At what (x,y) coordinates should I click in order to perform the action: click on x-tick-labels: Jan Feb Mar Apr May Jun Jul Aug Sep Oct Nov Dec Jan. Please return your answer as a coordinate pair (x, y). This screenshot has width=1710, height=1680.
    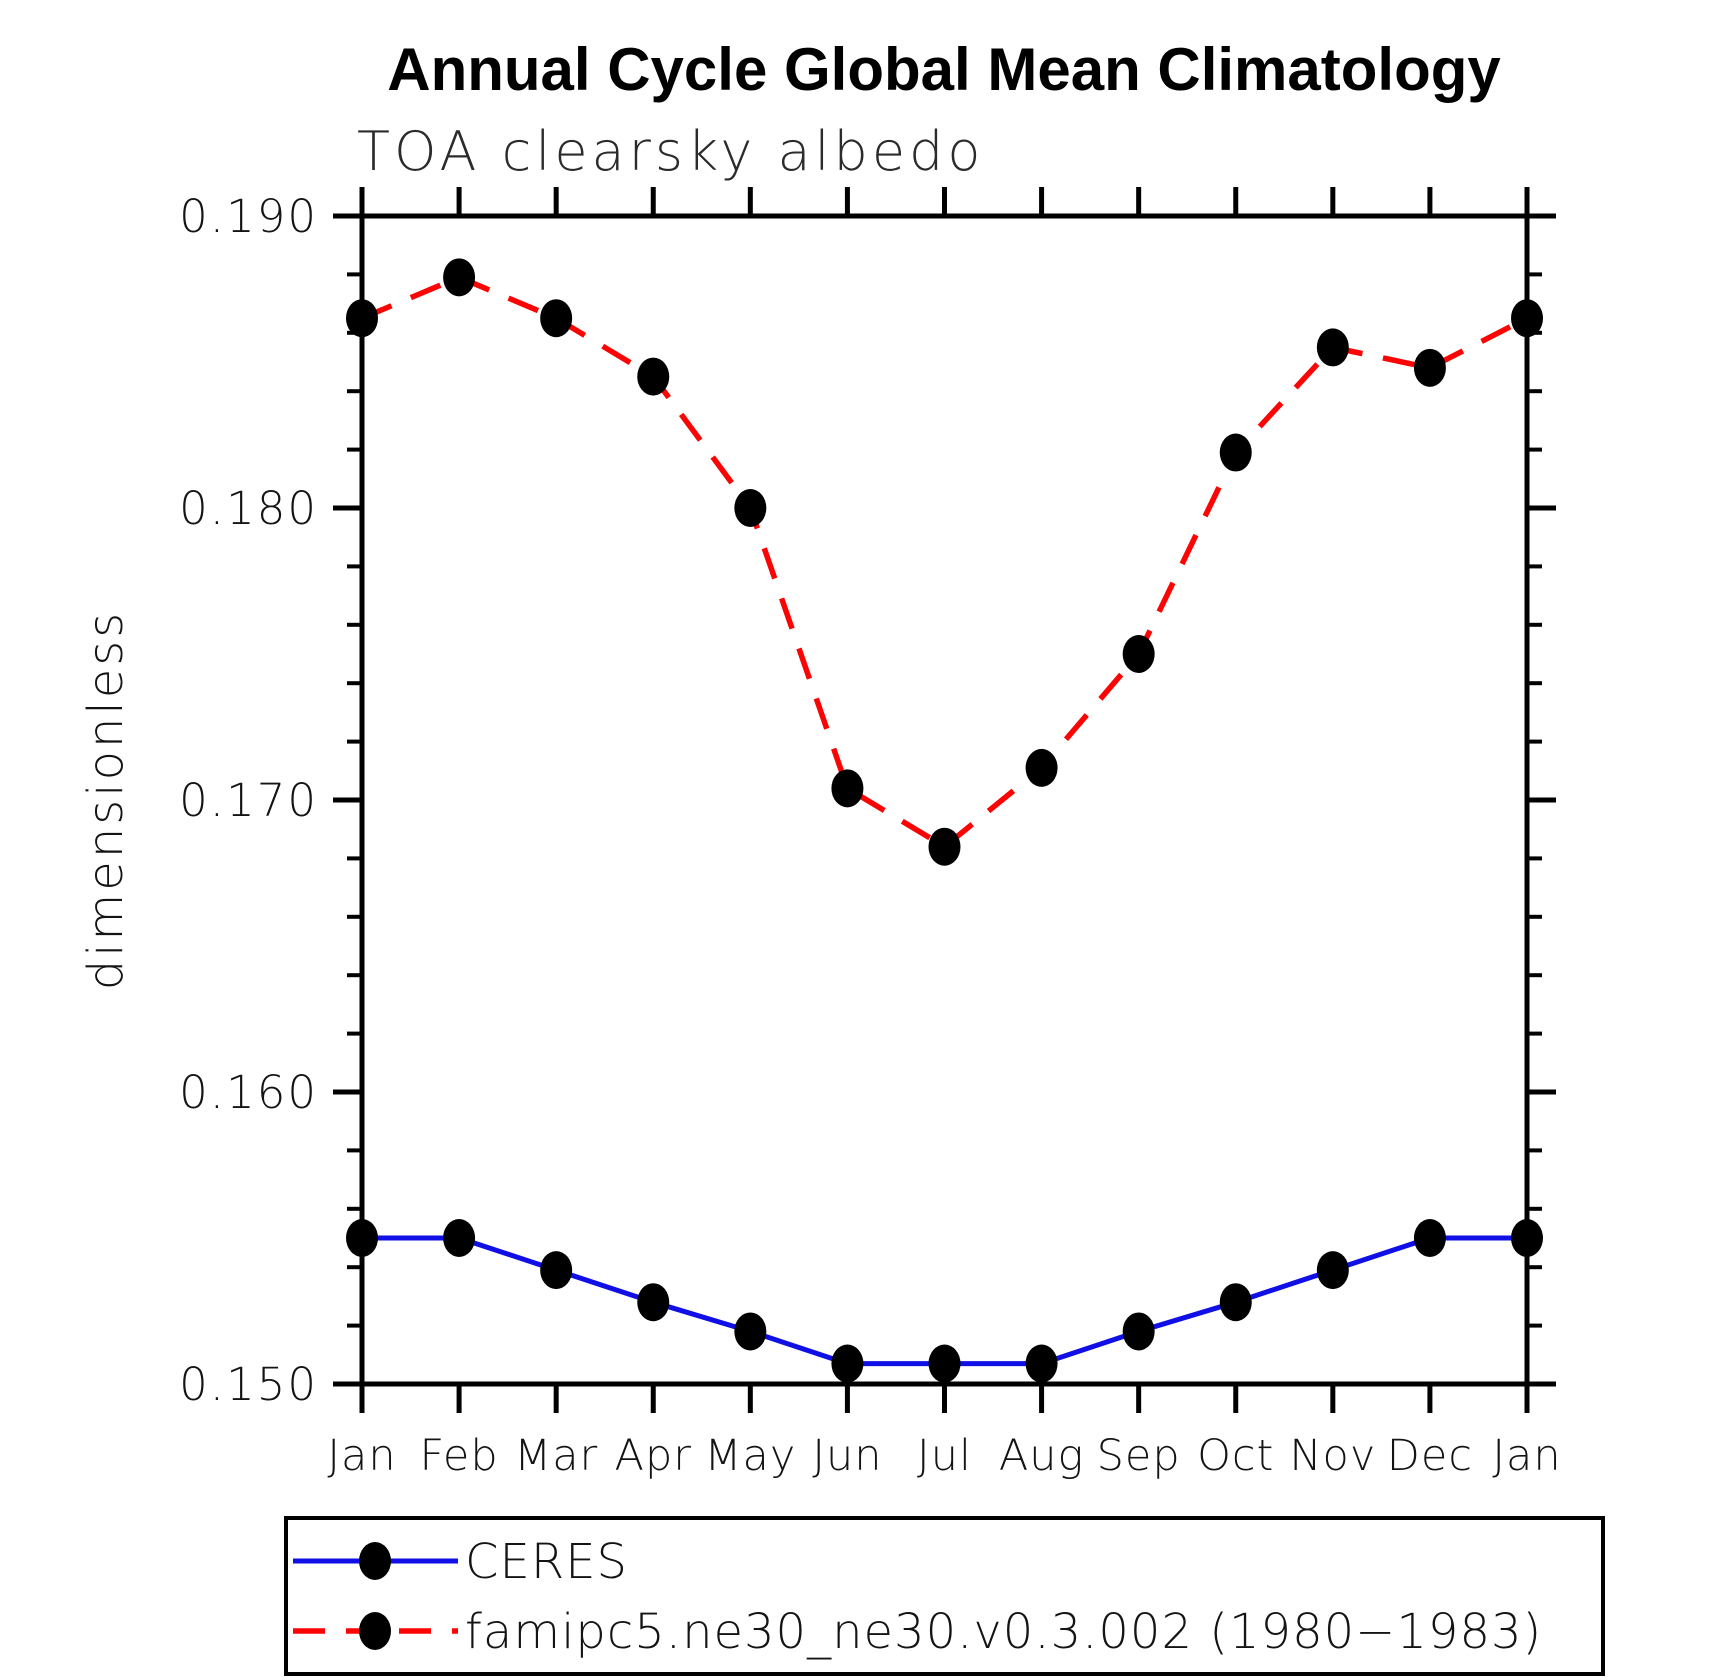
    Looking at the image, I should click on (944, 1456).